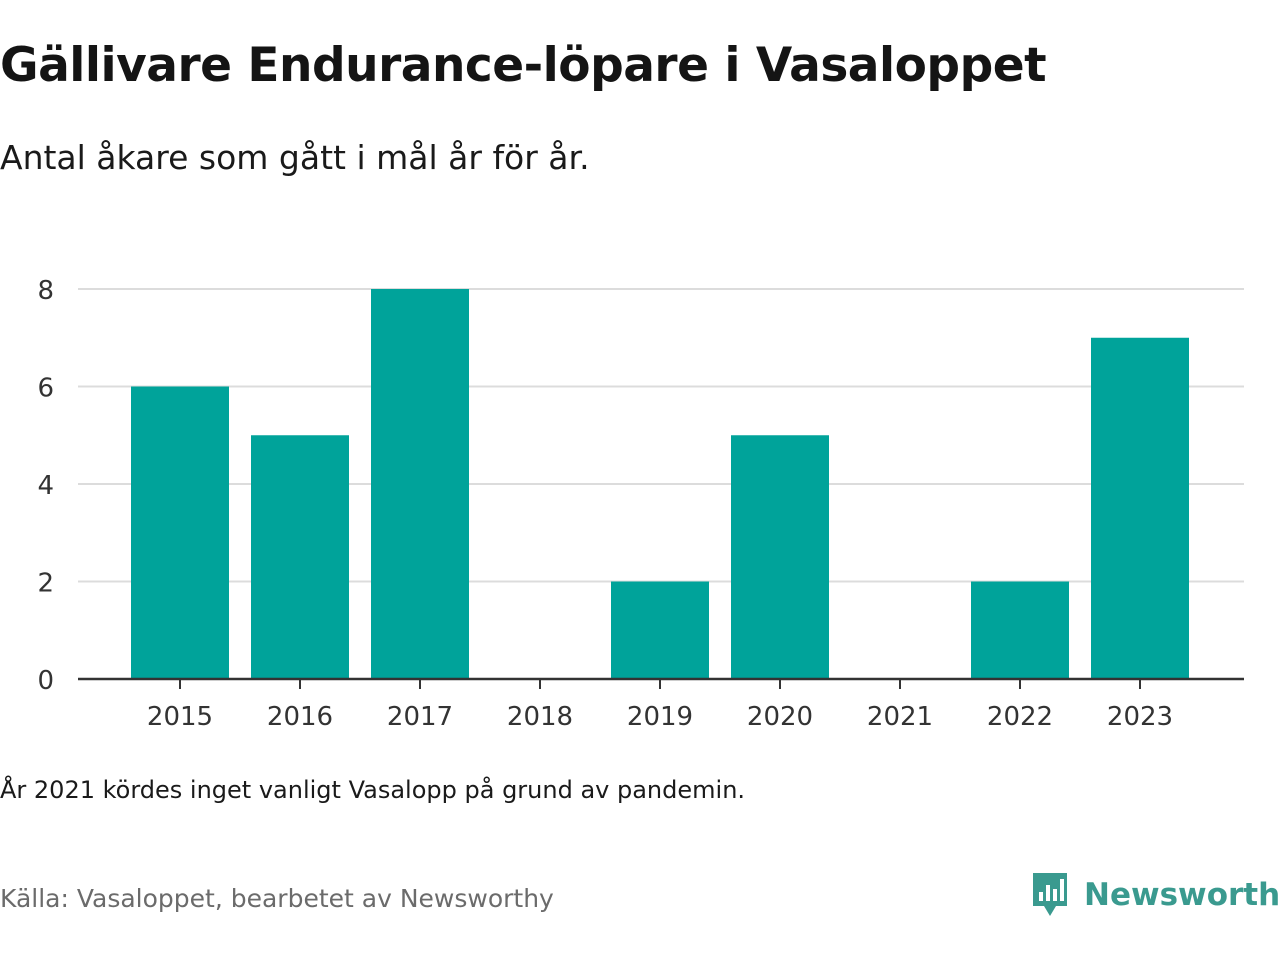 This screenshot has width=1280, height=960. I want to click on x-tick-label: 2023, so click(1140, 717).